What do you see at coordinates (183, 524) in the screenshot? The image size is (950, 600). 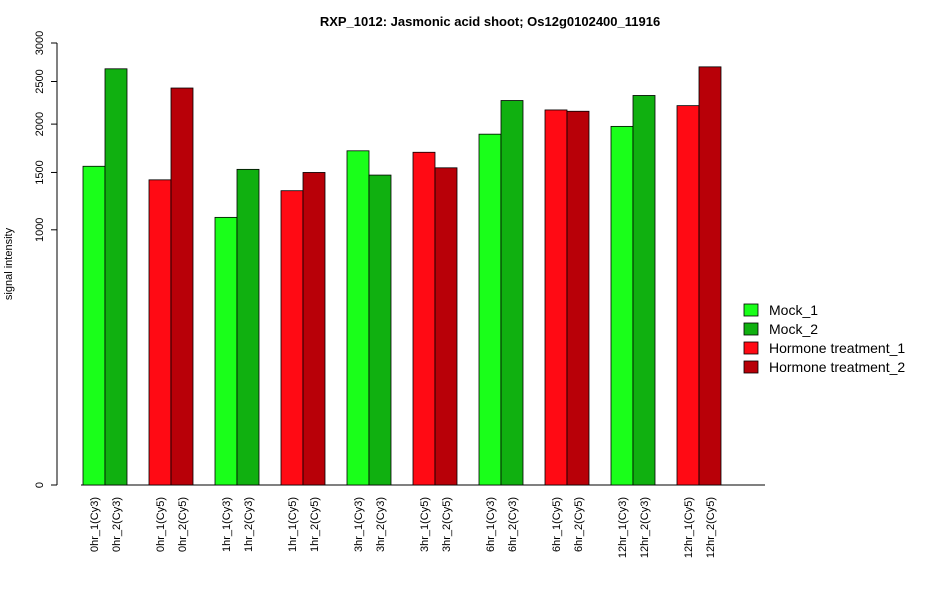 I see `x-tick-label: 0hr_2(Cy5)` at bounding box center [183, 524].